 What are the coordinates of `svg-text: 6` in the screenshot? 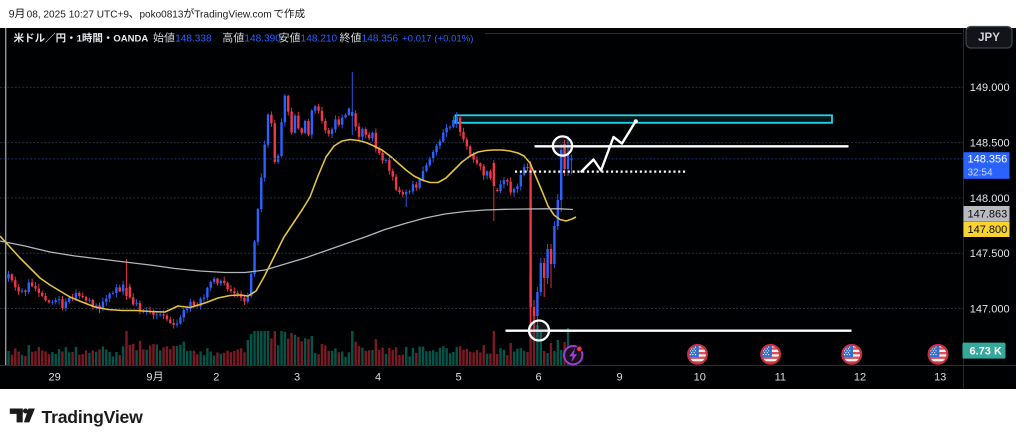 It's located at (538, 377).